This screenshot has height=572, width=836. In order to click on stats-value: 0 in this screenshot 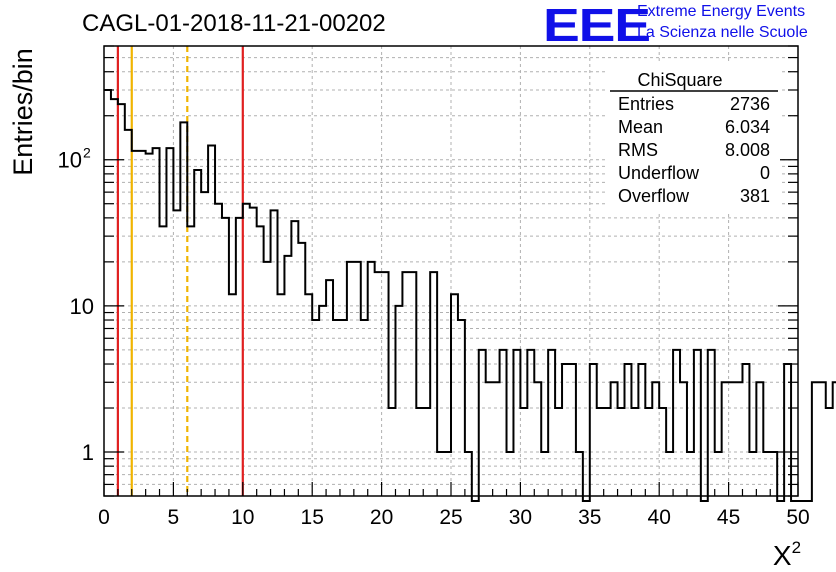, I will do `click(765, 173)`.